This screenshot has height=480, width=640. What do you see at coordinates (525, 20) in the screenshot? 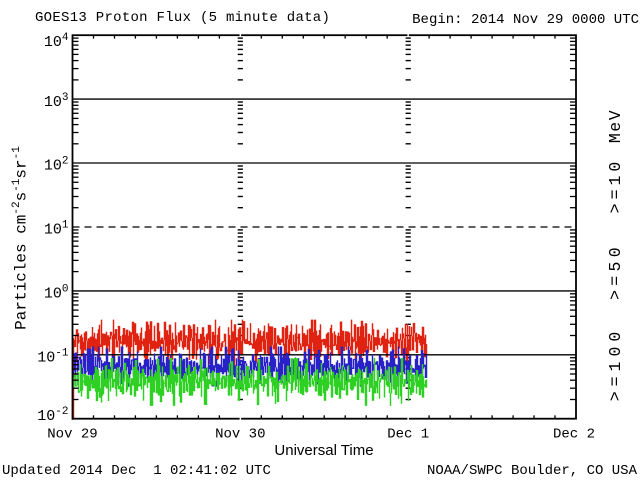
I see `svg-text: Begin: 2014 Nov 29 0000 UTC` at bounding box center [525, 20].